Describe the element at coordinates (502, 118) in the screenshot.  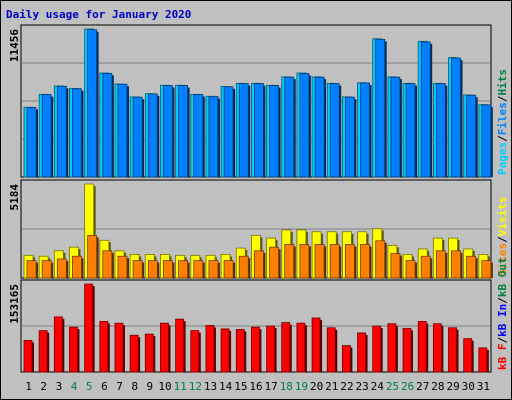
I see `legend-entry-files: Files` at that location.